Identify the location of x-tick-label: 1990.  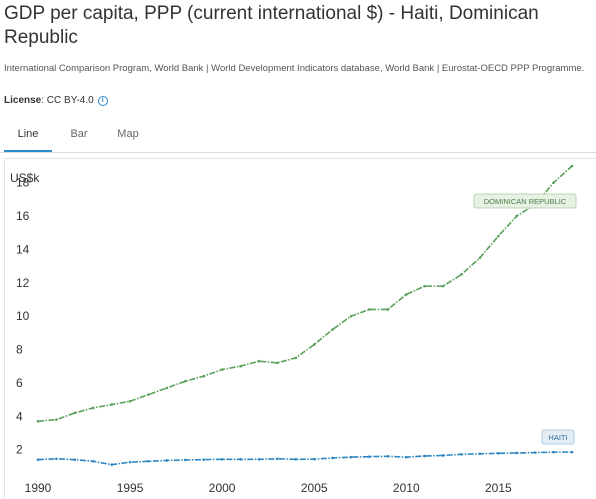
(38, 488).